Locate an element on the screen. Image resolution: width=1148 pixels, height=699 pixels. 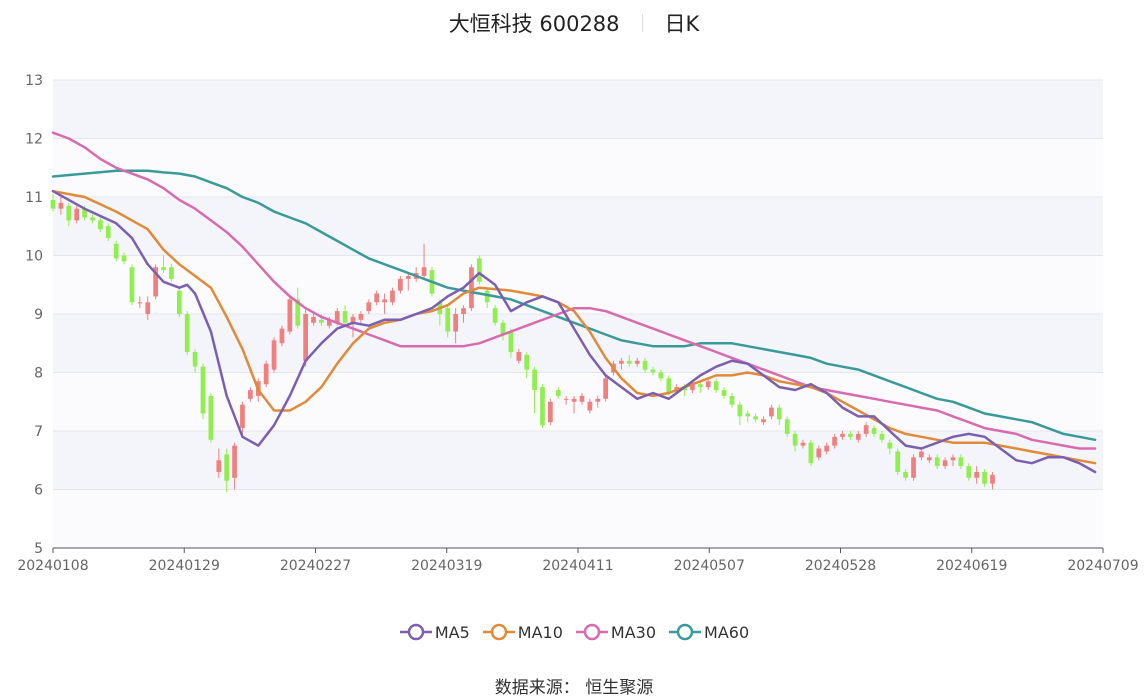
title-divider is located at coordinates (642, 23).